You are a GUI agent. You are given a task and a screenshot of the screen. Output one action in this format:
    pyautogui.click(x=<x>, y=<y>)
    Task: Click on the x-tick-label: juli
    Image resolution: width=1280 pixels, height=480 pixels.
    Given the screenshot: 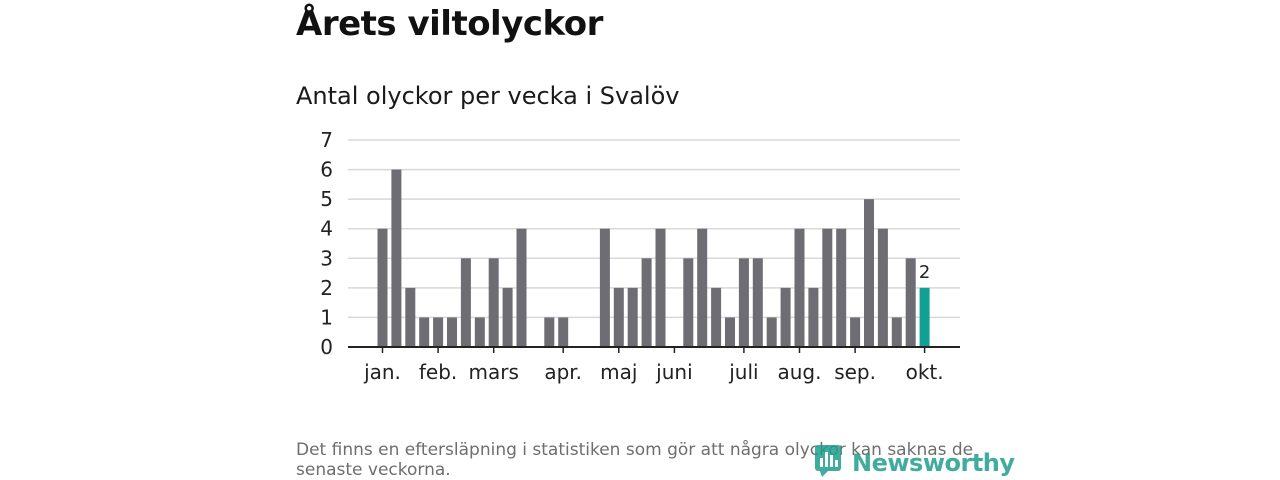 What is the action you would take?
    pyautogui.click(x=743, y=372)
    